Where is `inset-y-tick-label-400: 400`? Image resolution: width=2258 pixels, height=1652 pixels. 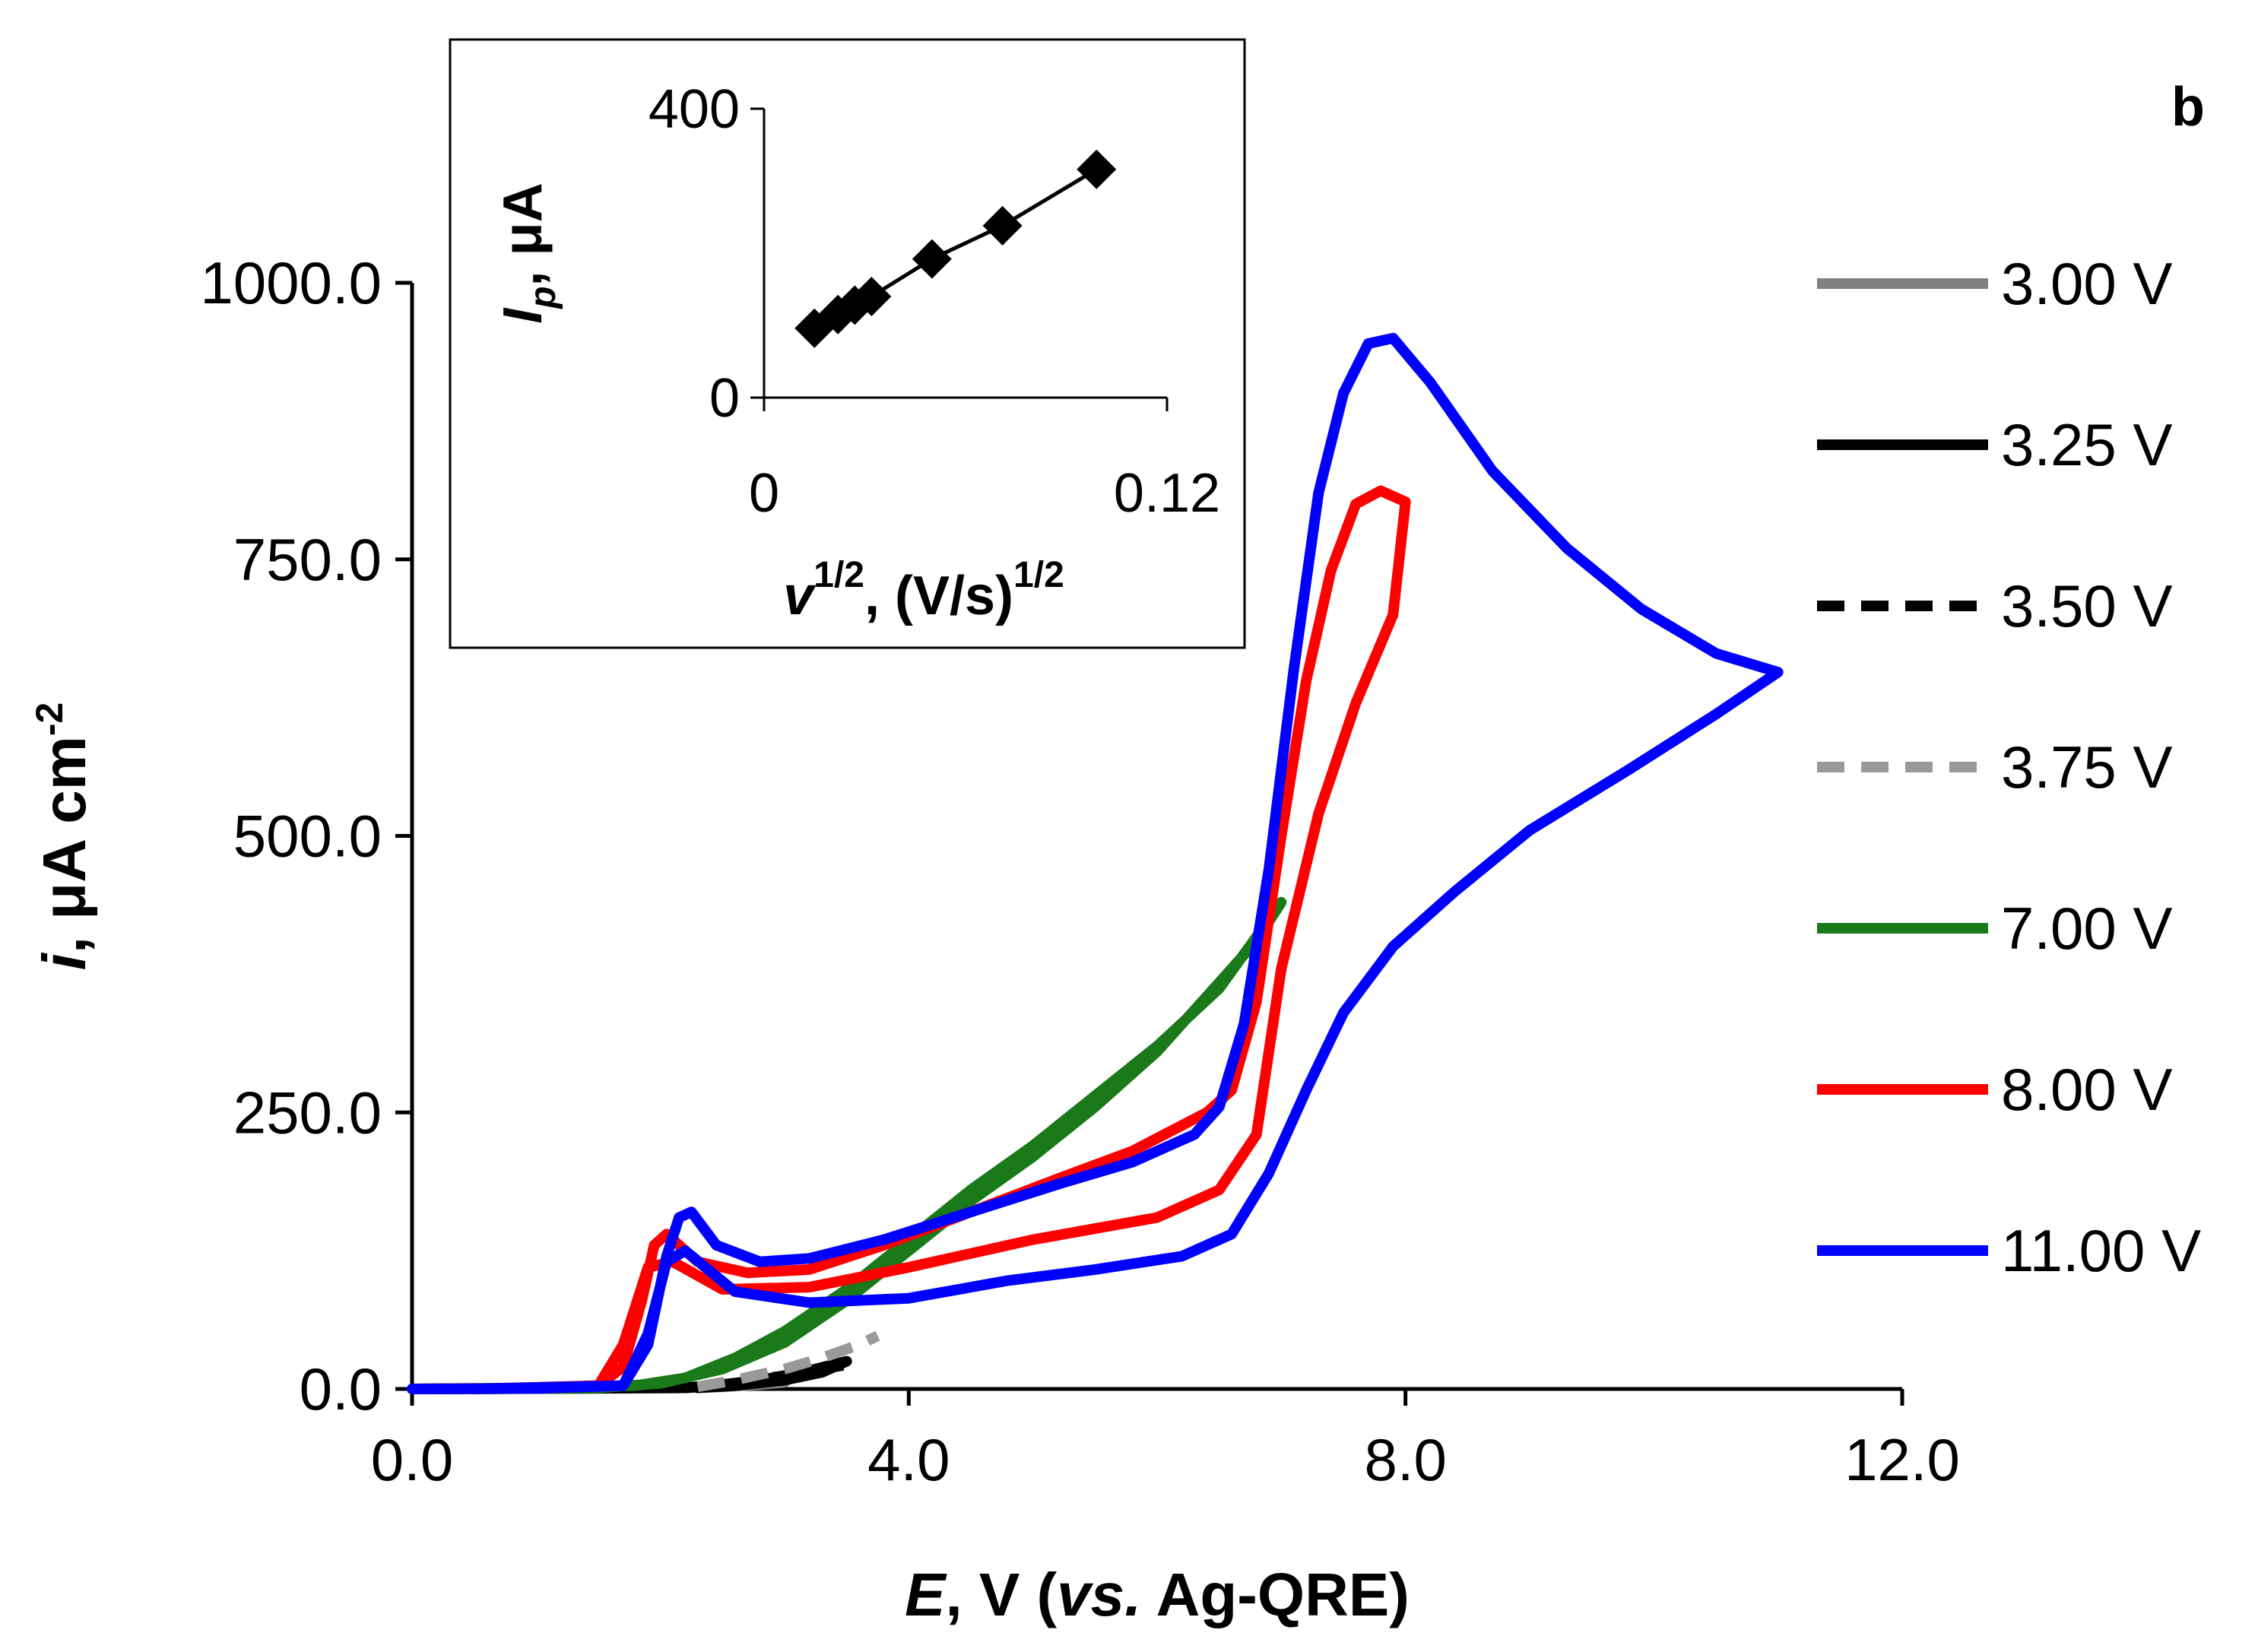 inset-y-tick-label-400: 400 is located at coordinates (694, 109).